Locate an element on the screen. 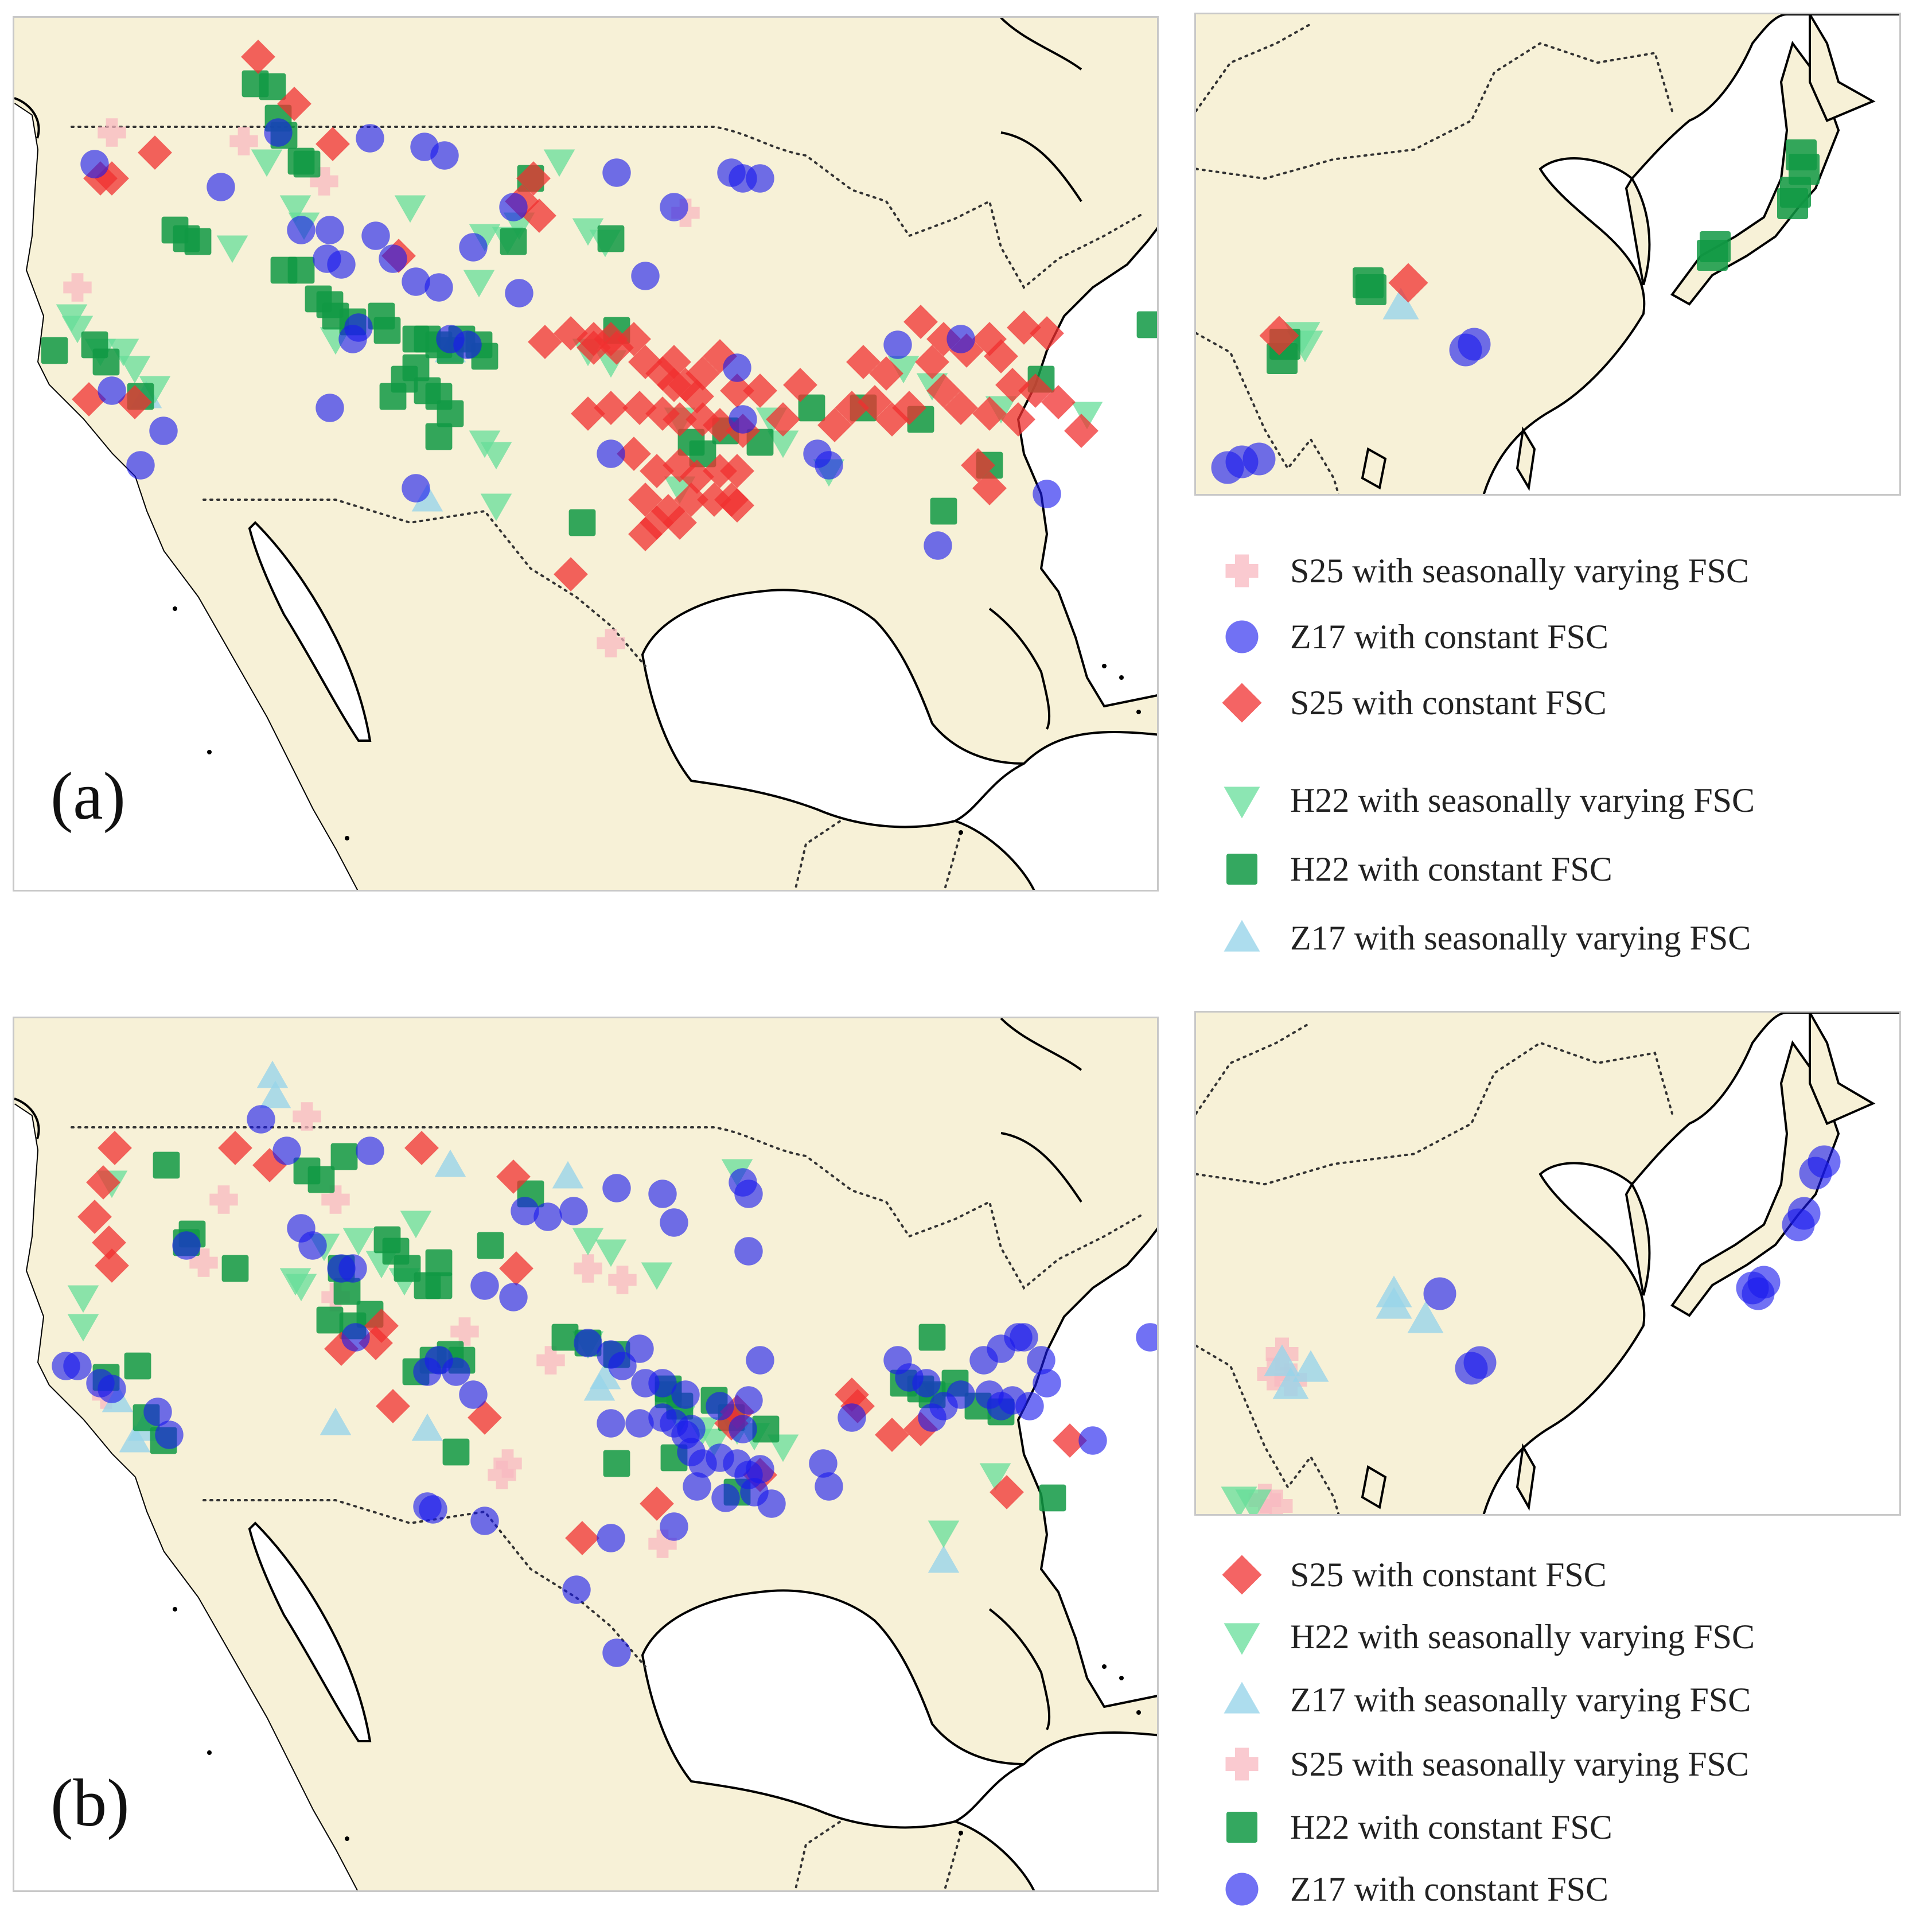  panel-label-b: (b) is located at coordinates (90, 1803).